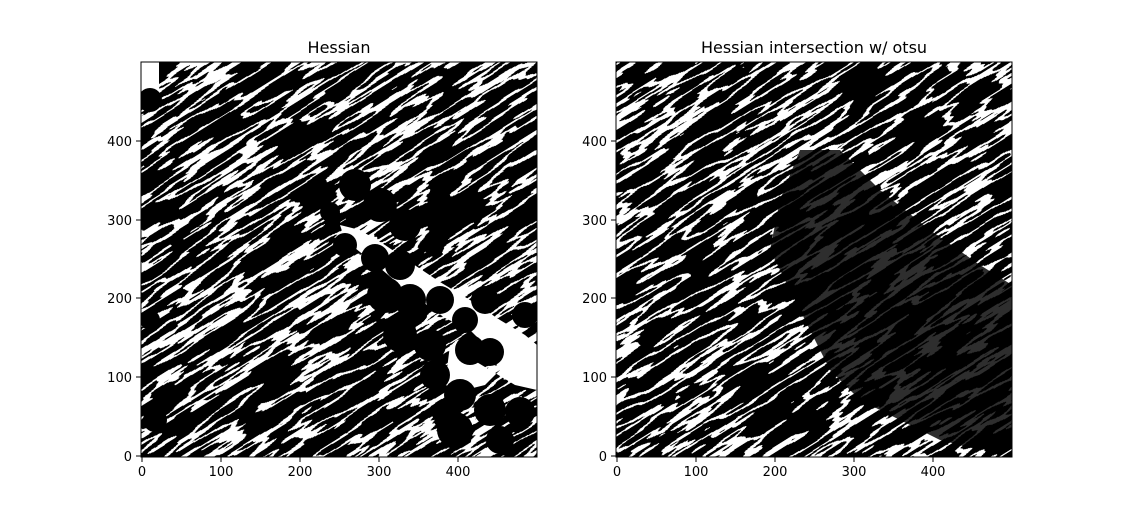  Describe the element at coordinates (891, 300) in the screenshot. I see `dark-region` at that location.